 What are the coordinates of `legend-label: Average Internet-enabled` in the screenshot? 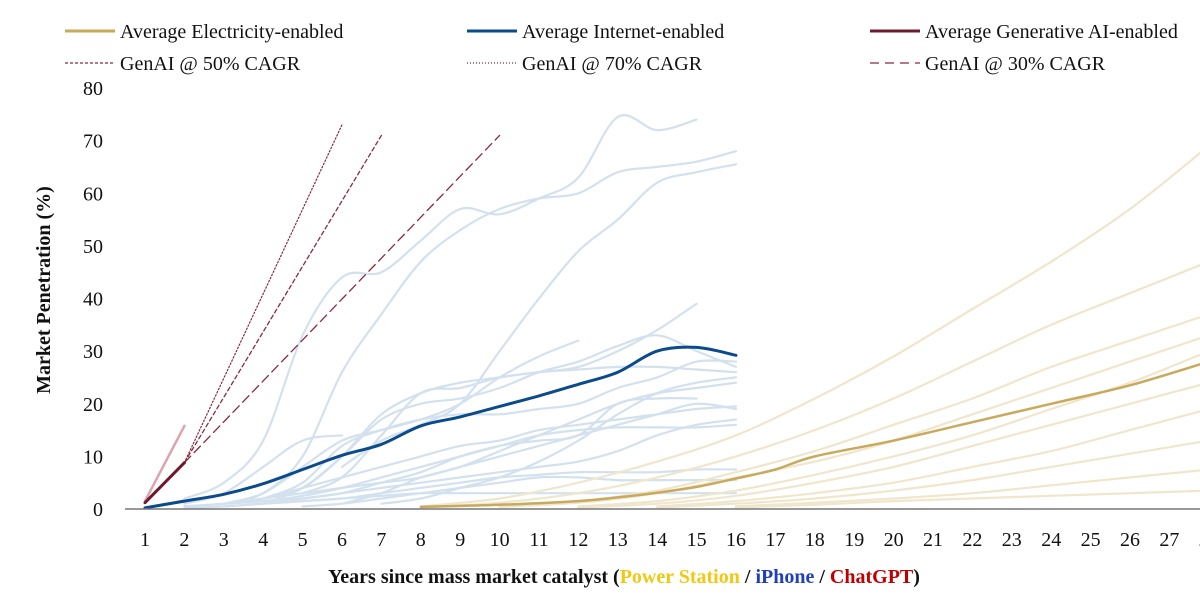 It's located at (623, 32).